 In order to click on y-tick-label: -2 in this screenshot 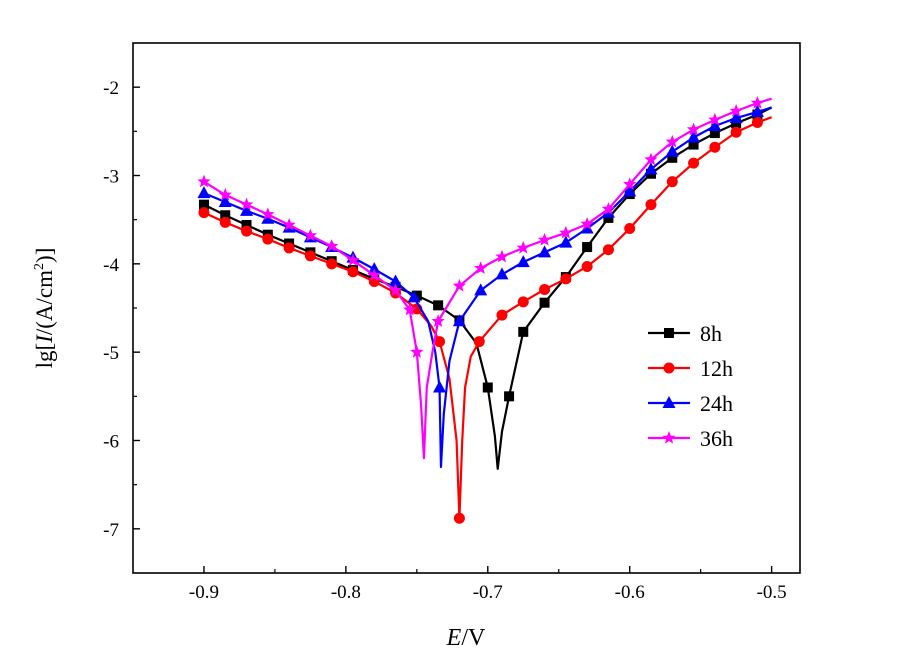, I will do `click(111, 88)`.